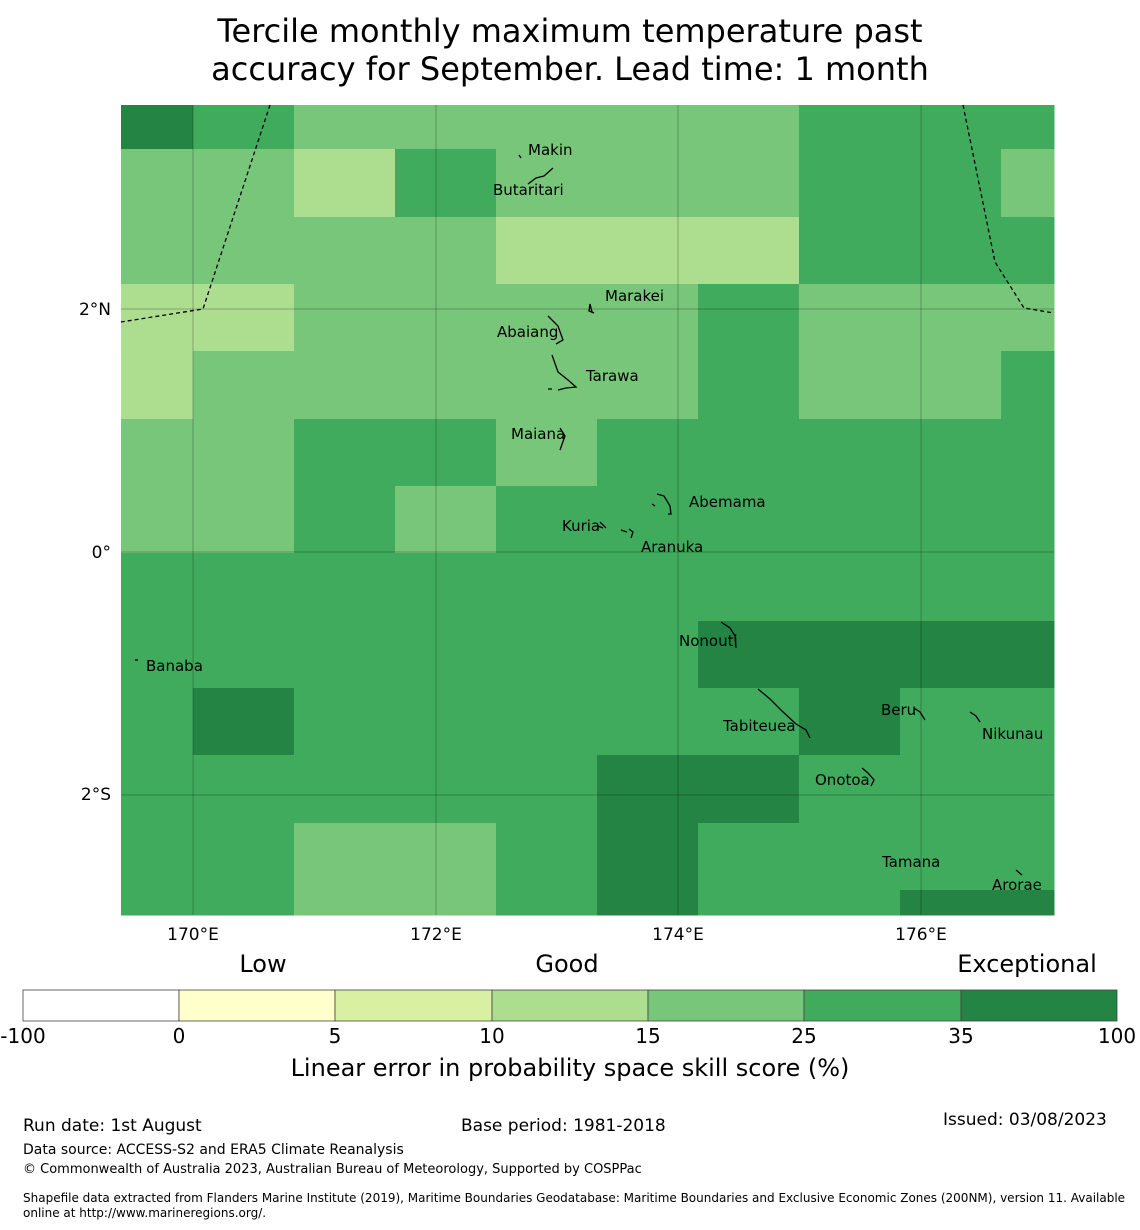 This screenshot has width=1140, height=1230. What do you see at coordinates (868, 777) in the screenshot?
I see `onotoa-outline` at bounding box center [868, 777].